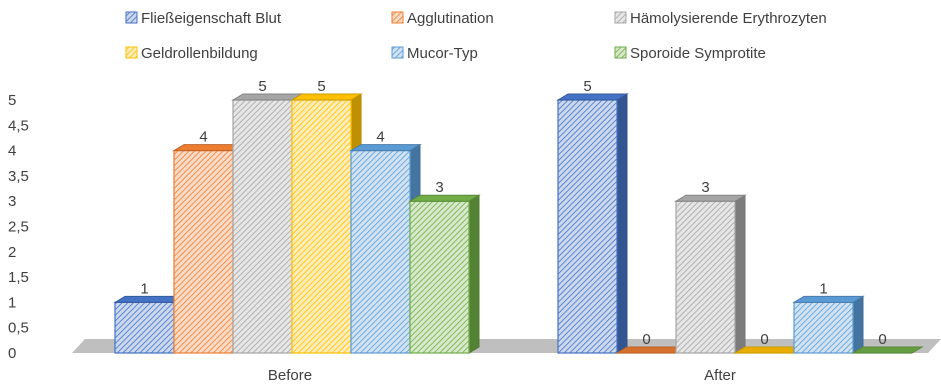 The image size is (941, 385). Describe the element at coordinates (12, 151) in the screenshot. I see `y-tick-label: 4` at that location.